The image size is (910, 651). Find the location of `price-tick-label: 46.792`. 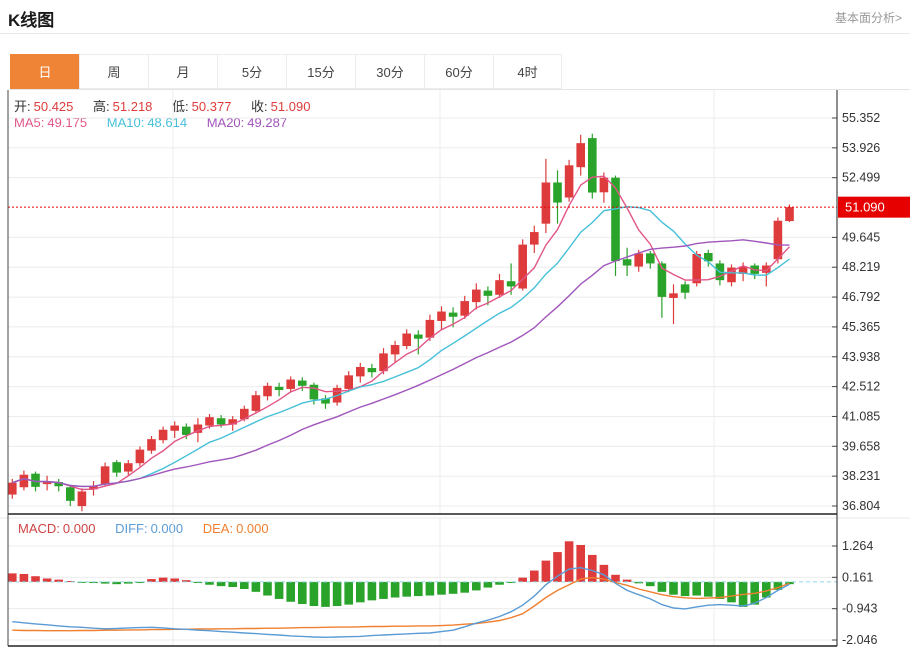

price-tick-label: 46.792 is located at coordinates (861, 297).